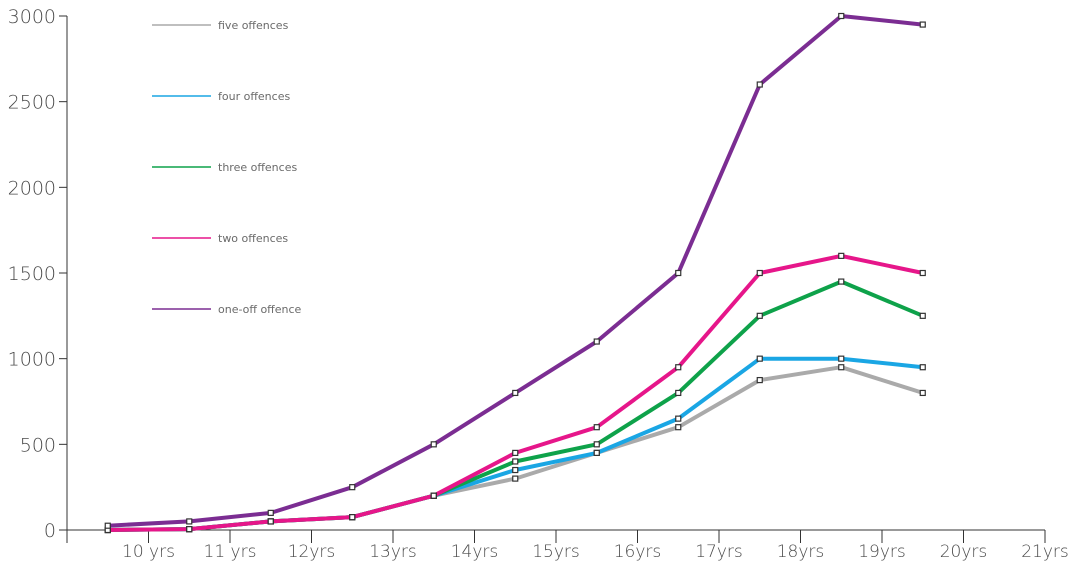 The height and width of the screenshot is (563, 1072). What do you see at coordinates (393, 552) in the screenshot?
I see `x-tick-label: 13yrs` at bounding box center [393, 552].